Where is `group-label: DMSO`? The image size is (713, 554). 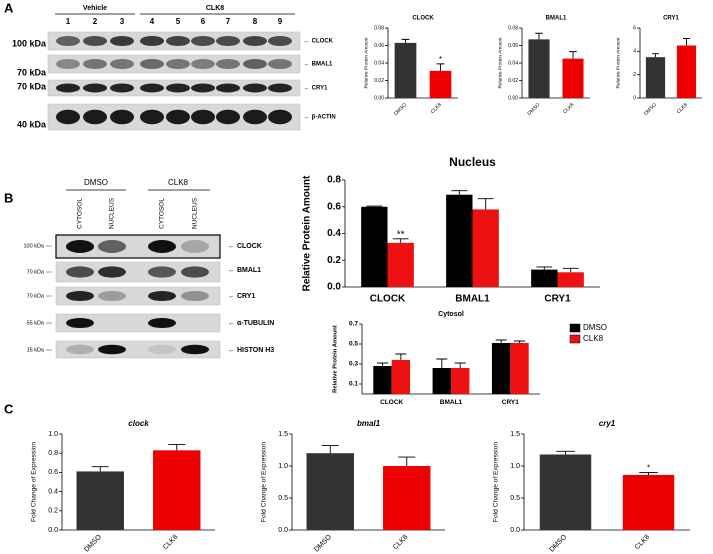 group-label: DMSO is located at coordinates (96, 182).